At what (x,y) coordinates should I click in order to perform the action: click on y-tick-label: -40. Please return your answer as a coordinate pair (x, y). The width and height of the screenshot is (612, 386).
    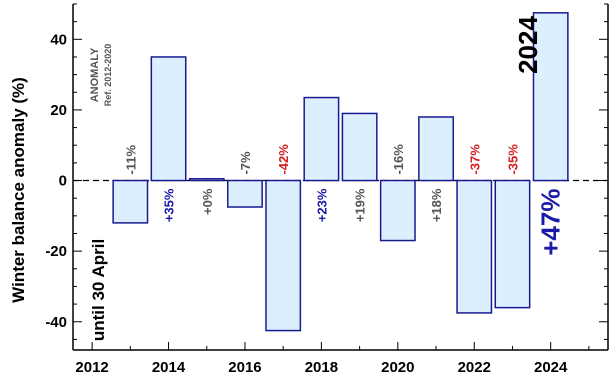
    Looking at the image, I should click on (56, 322).